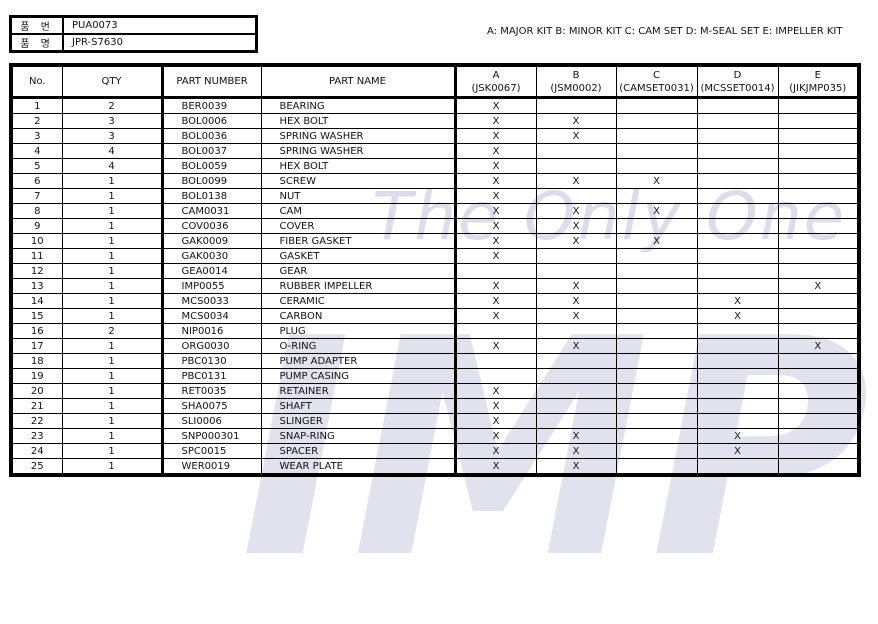 Image resolution: width=878 pixels, height=624 pixels. Describe the element at coordinates (36, 43) in the screenshot. I see `product-name-label: 품 명` at that location.